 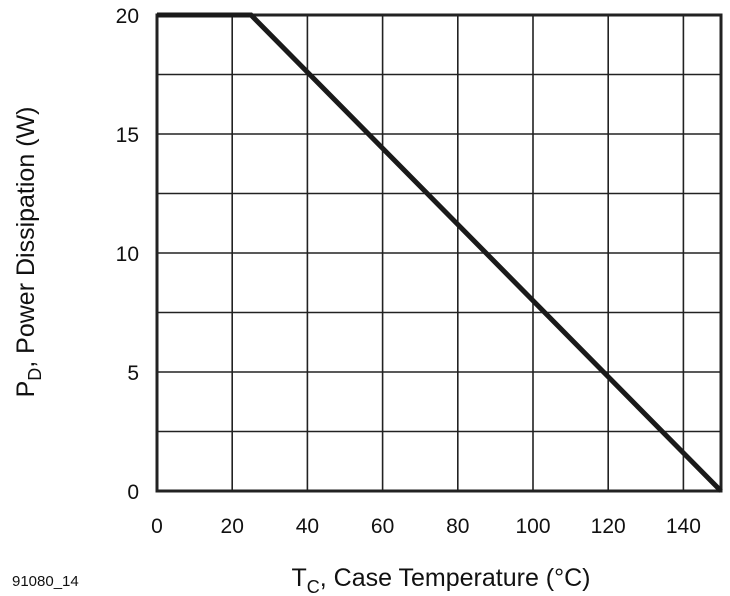 I want to click on y-axis-label: PD, Power Dissipation (W), so click(x=28, y=252).